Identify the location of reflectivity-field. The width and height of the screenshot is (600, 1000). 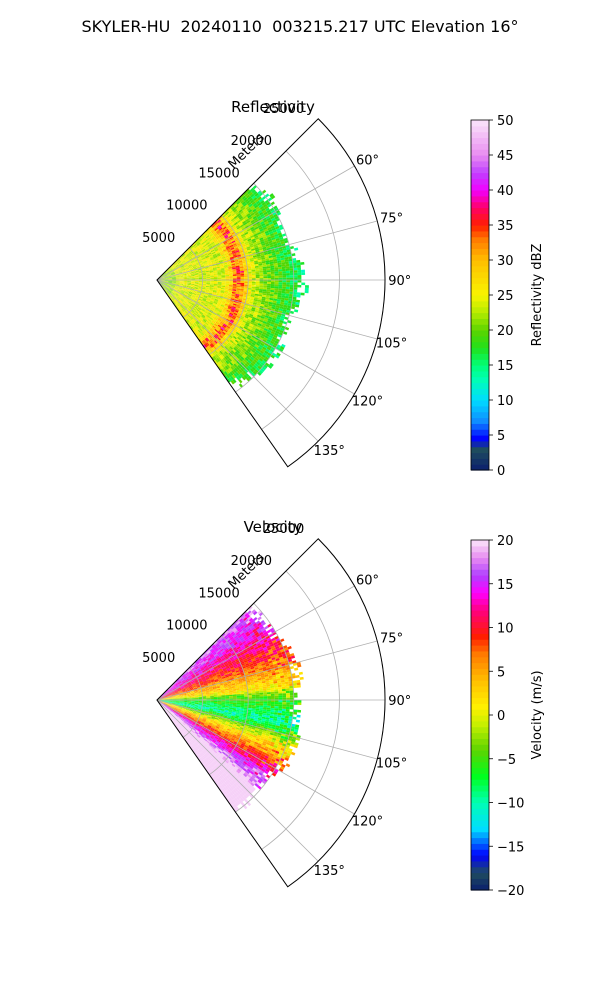
(233, 286).